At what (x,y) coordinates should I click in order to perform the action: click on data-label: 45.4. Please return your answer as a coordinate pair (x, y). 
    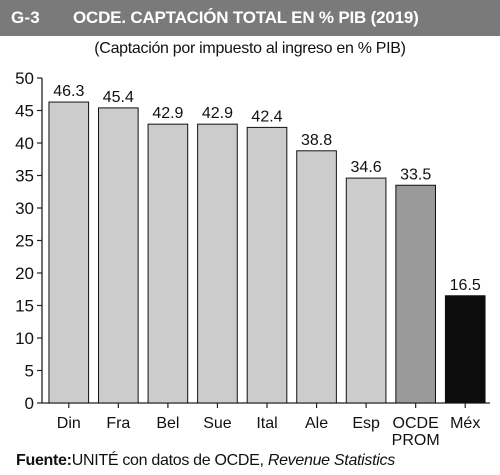
    Looking at the image, I should click on (118, 97).